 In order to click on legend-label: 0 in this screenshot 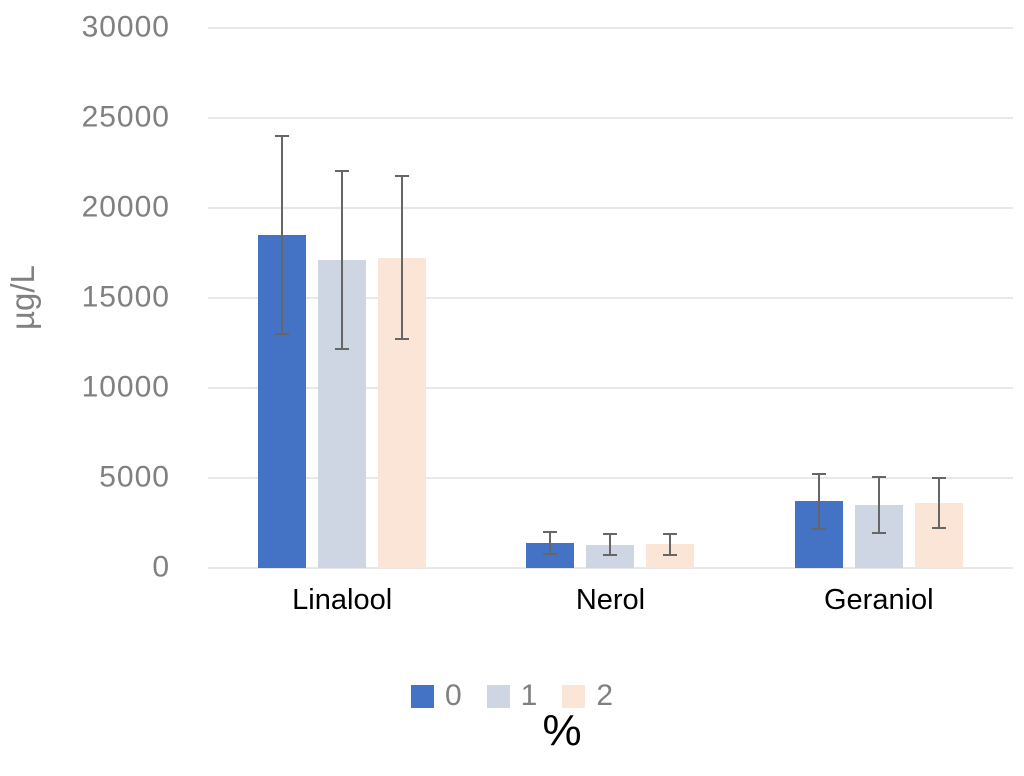, I will do `click(453, 695)`.